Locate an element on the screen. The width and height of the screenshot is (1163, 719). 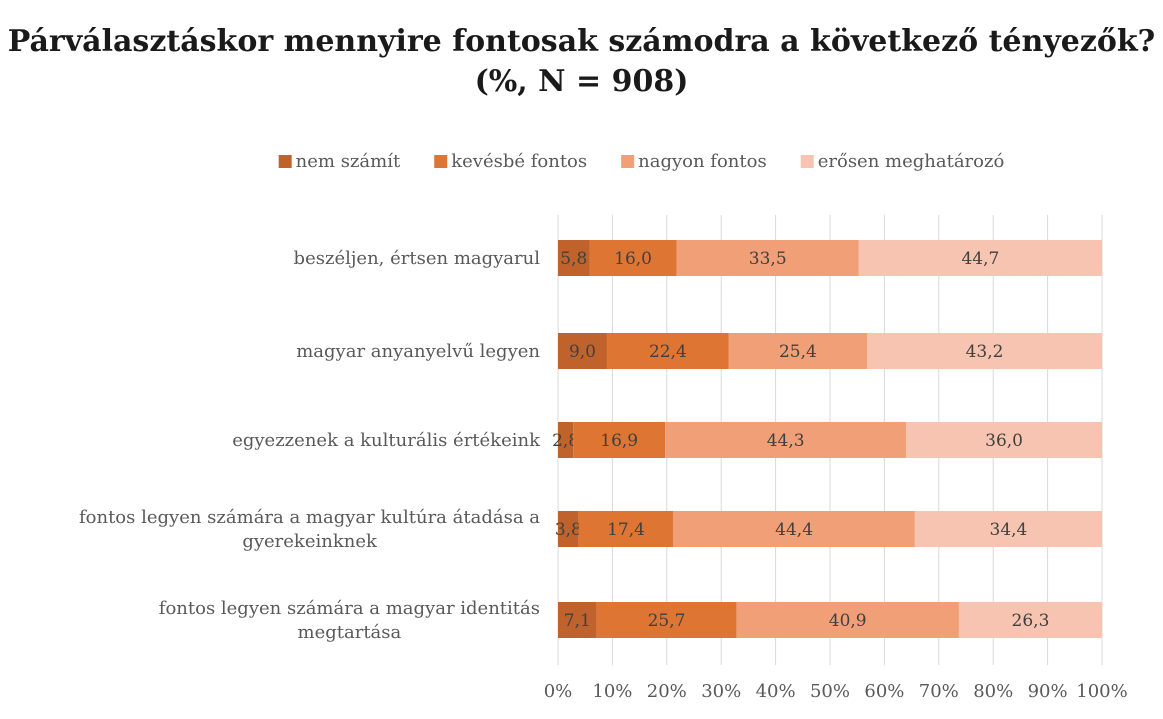
data-label: 40,9 is located at coordinates (848, 621).